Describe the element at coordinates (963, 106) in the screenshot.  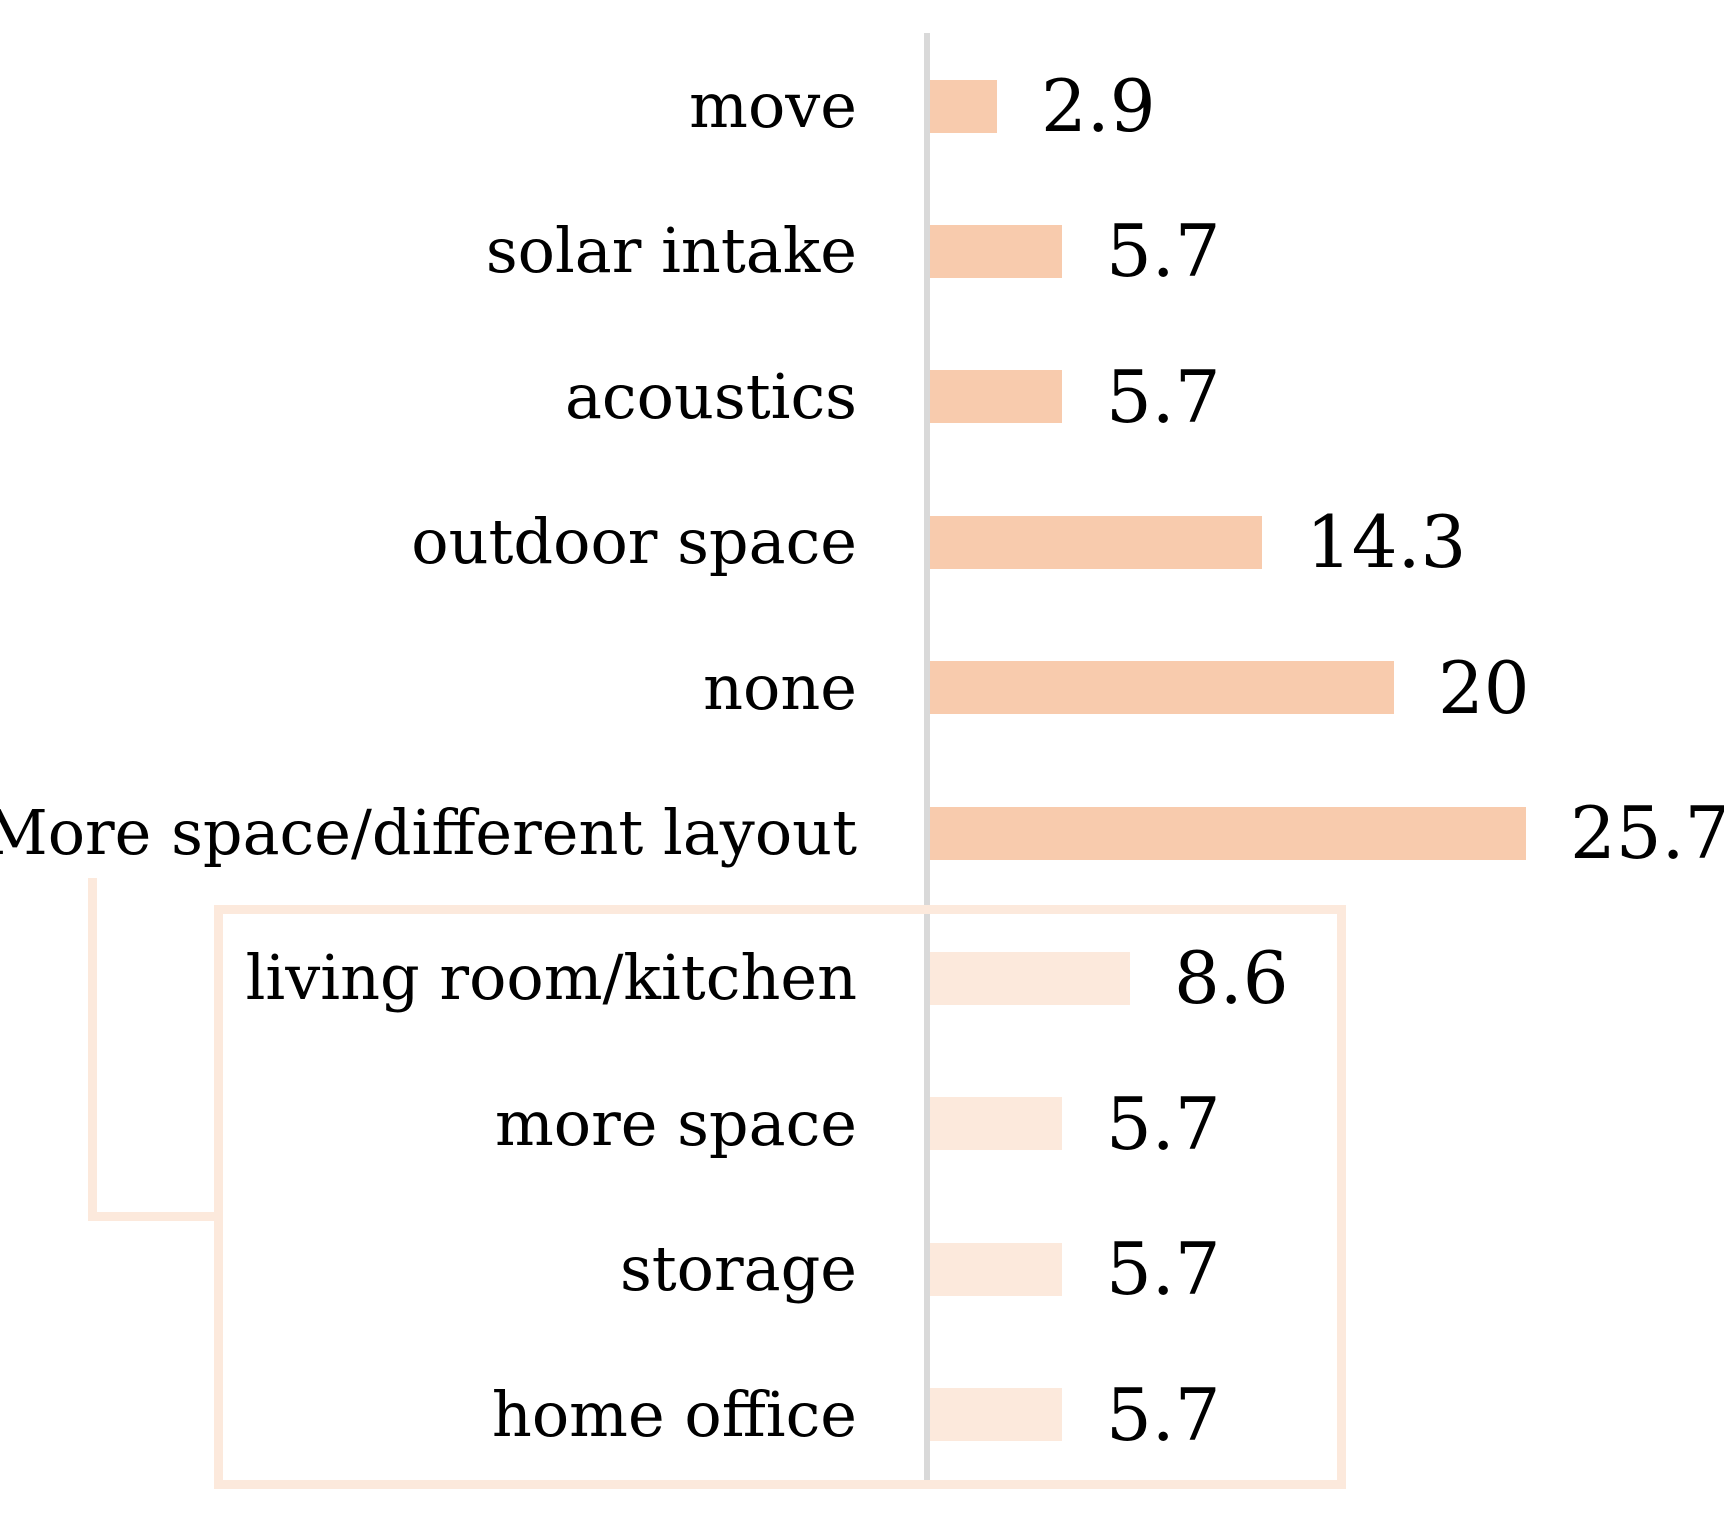
I see `bar-move` at that location.